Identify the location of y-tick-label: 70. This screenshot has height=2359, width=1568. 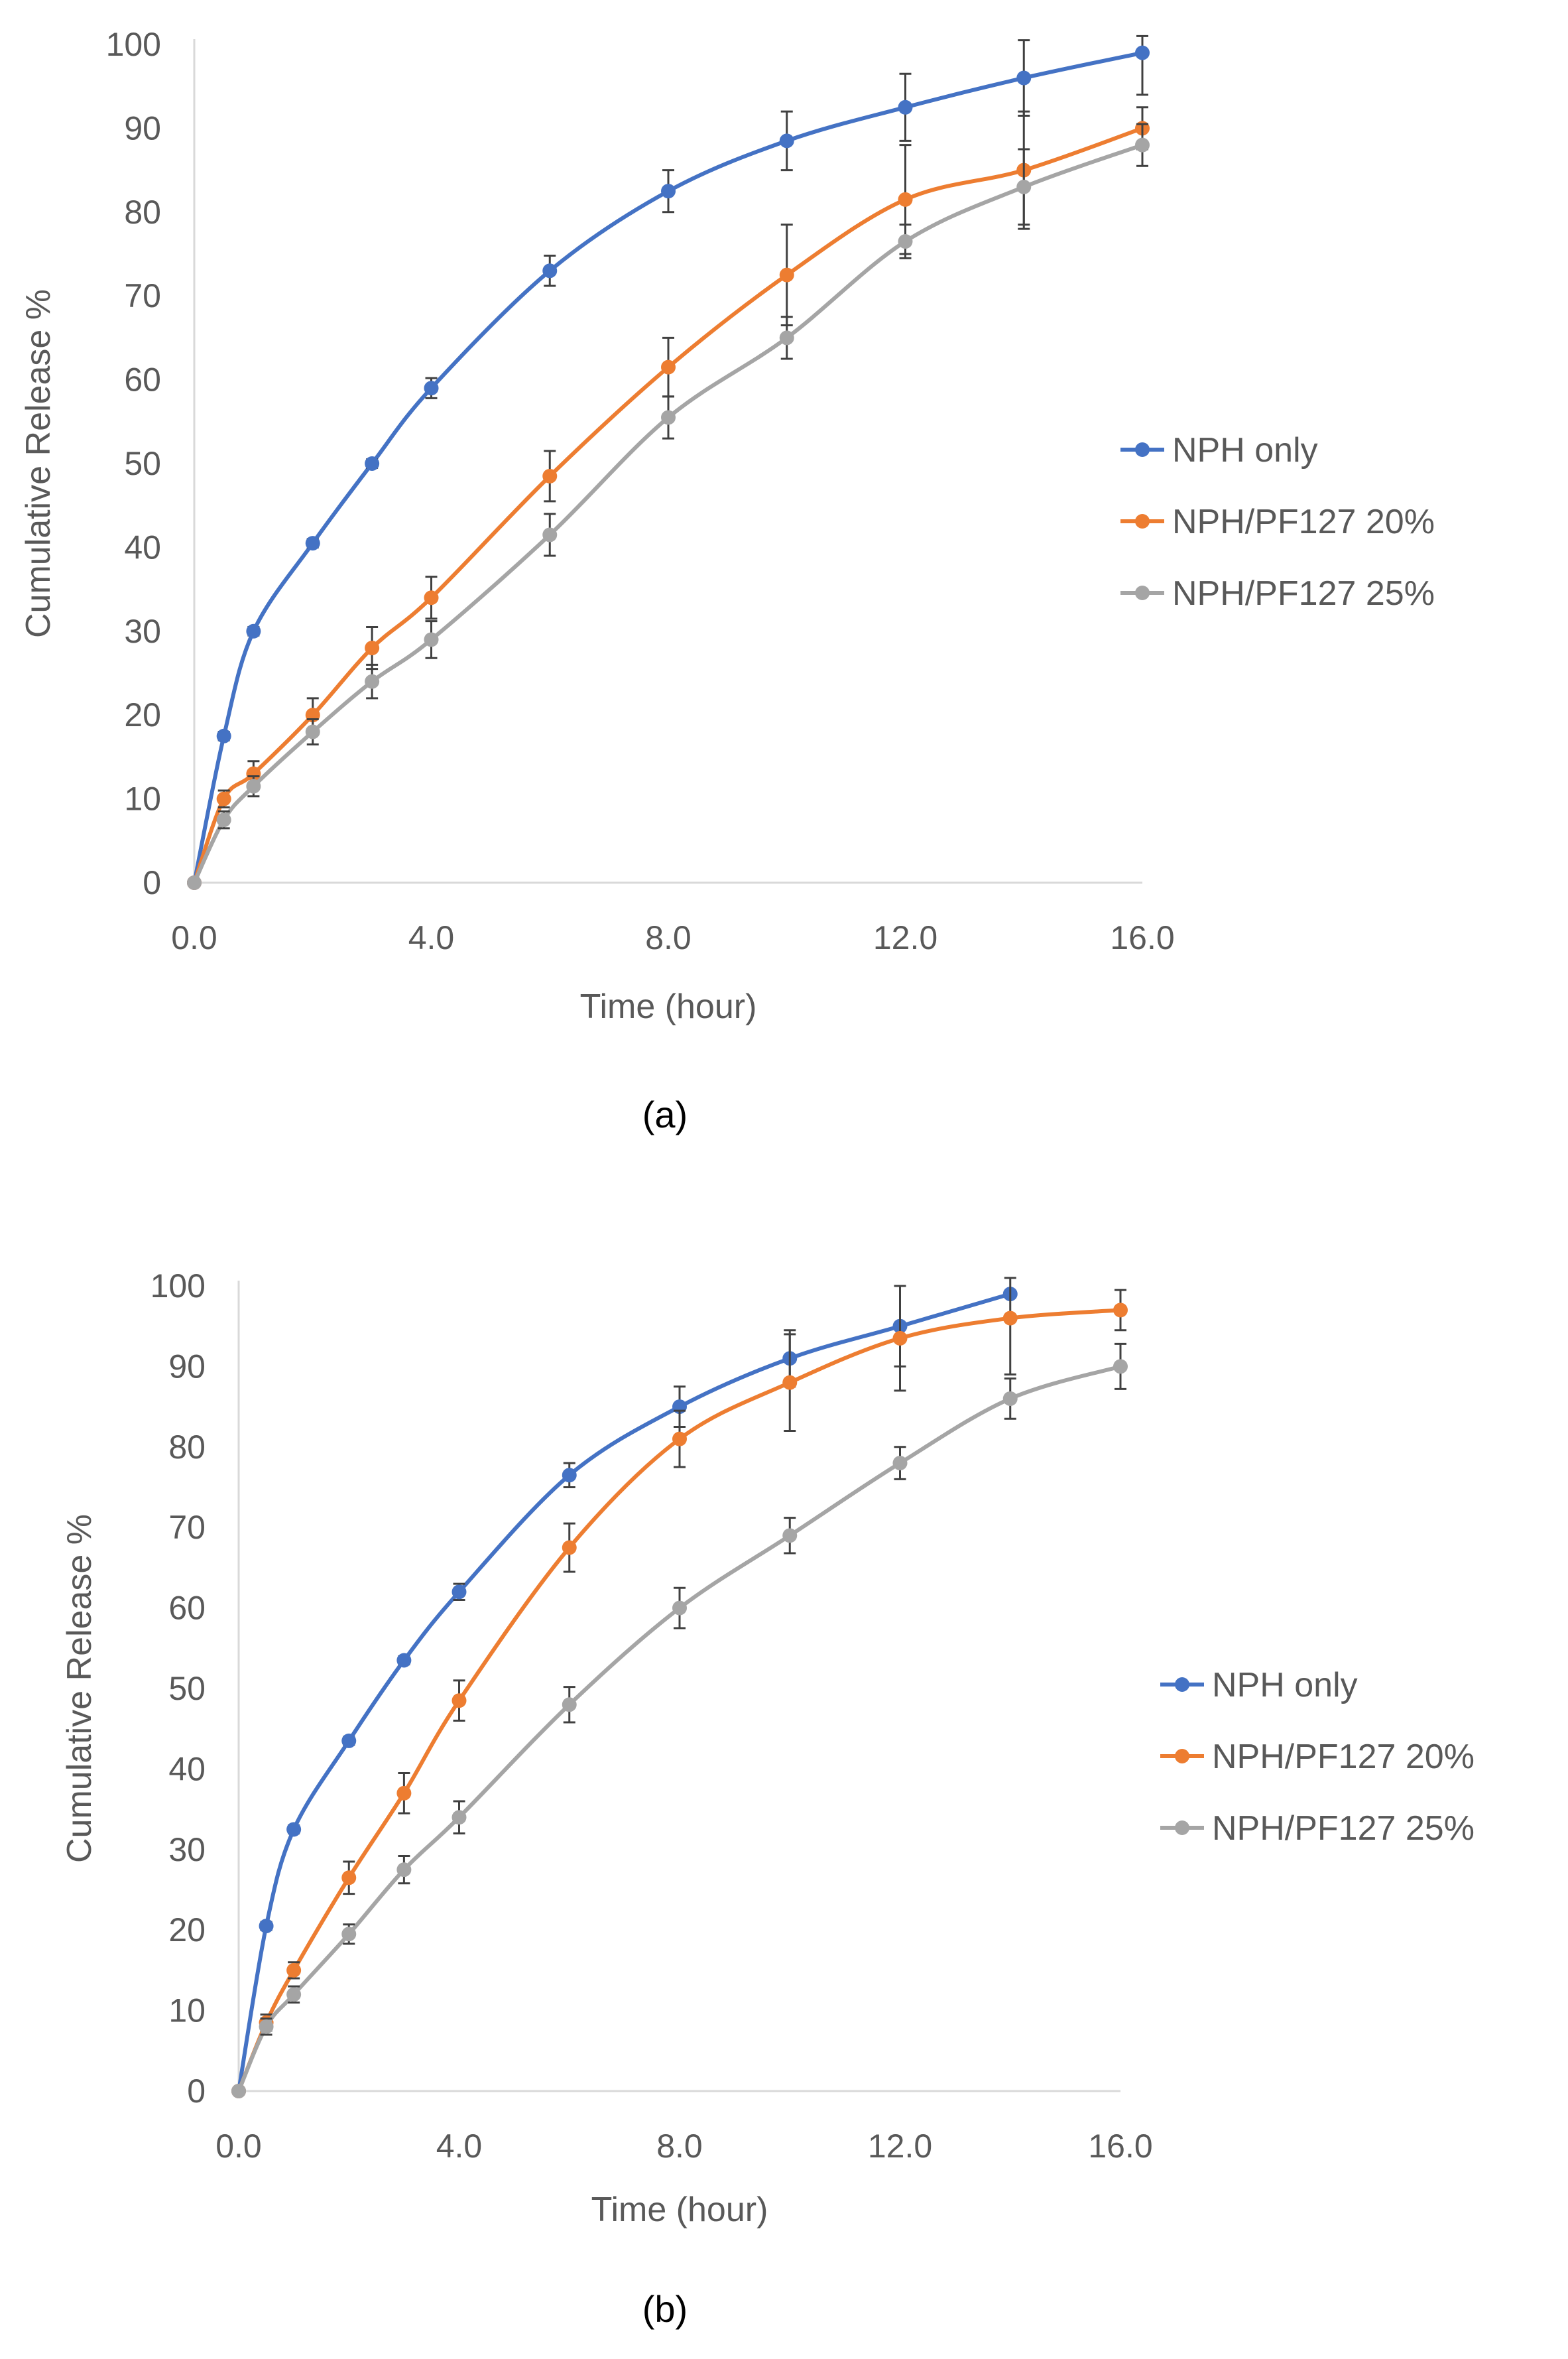
(187, 1527).